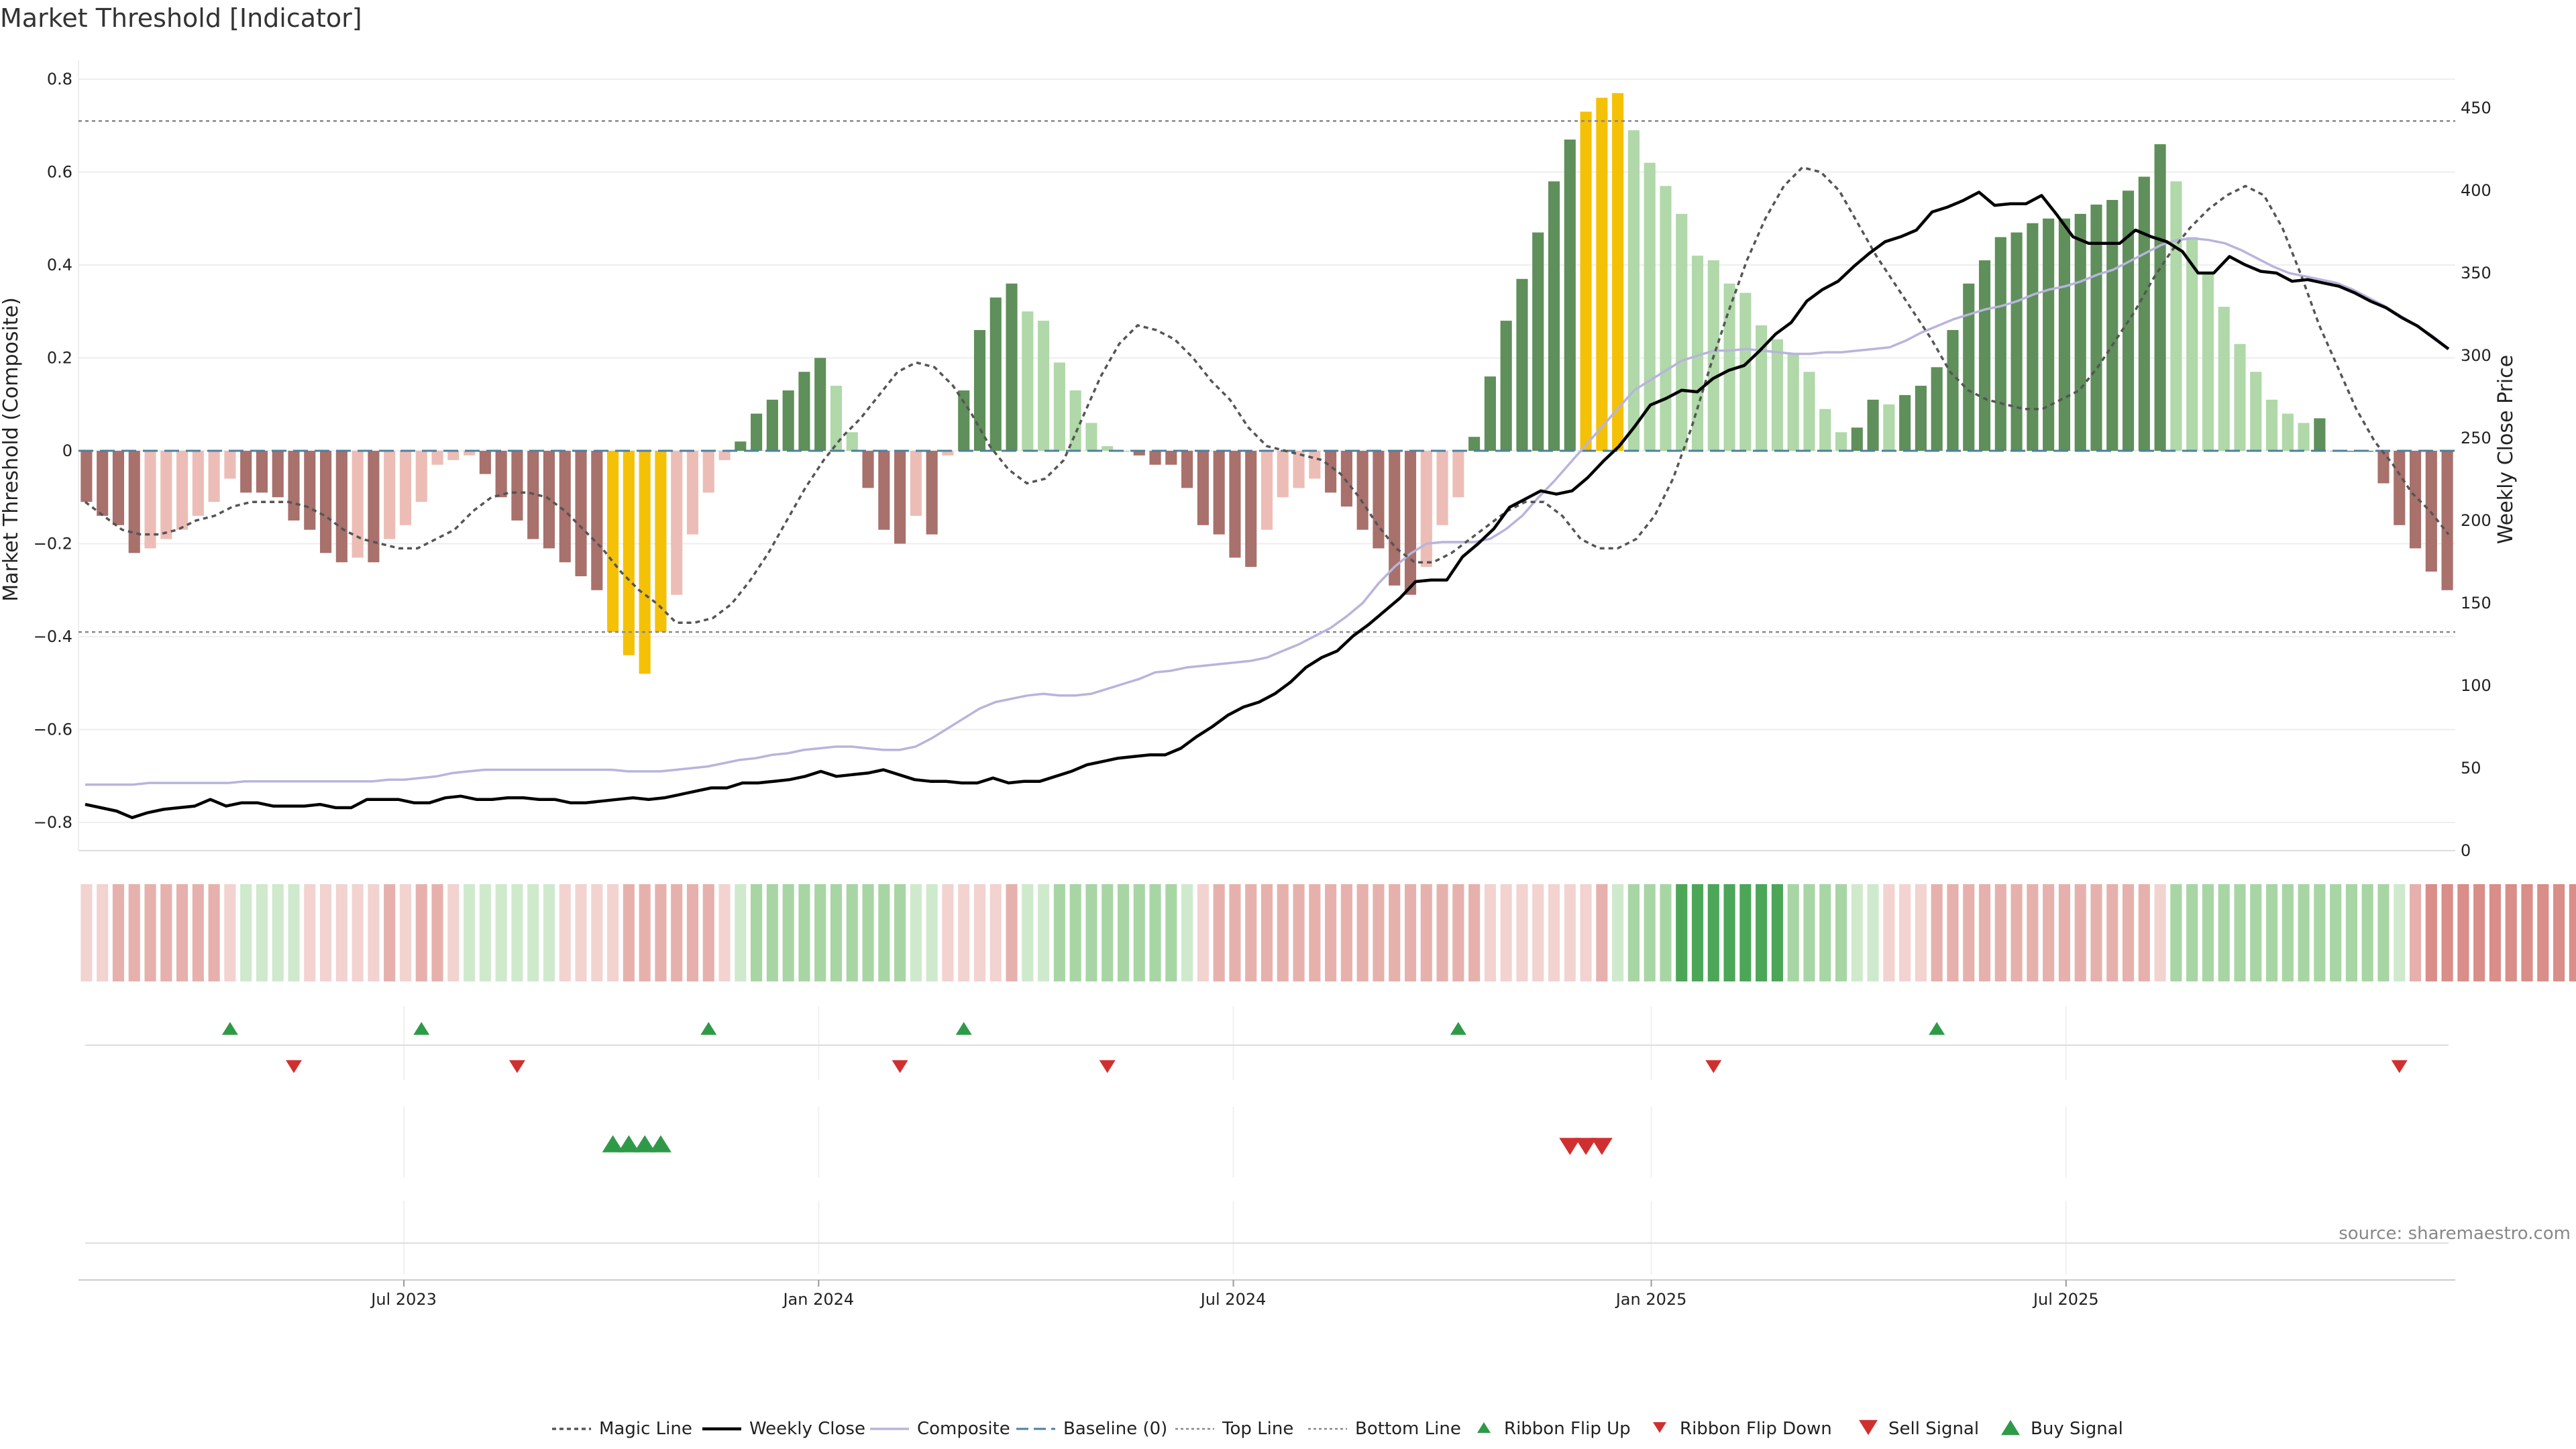  I want to click on y2-tick-label: 300, so click(2476, 355).